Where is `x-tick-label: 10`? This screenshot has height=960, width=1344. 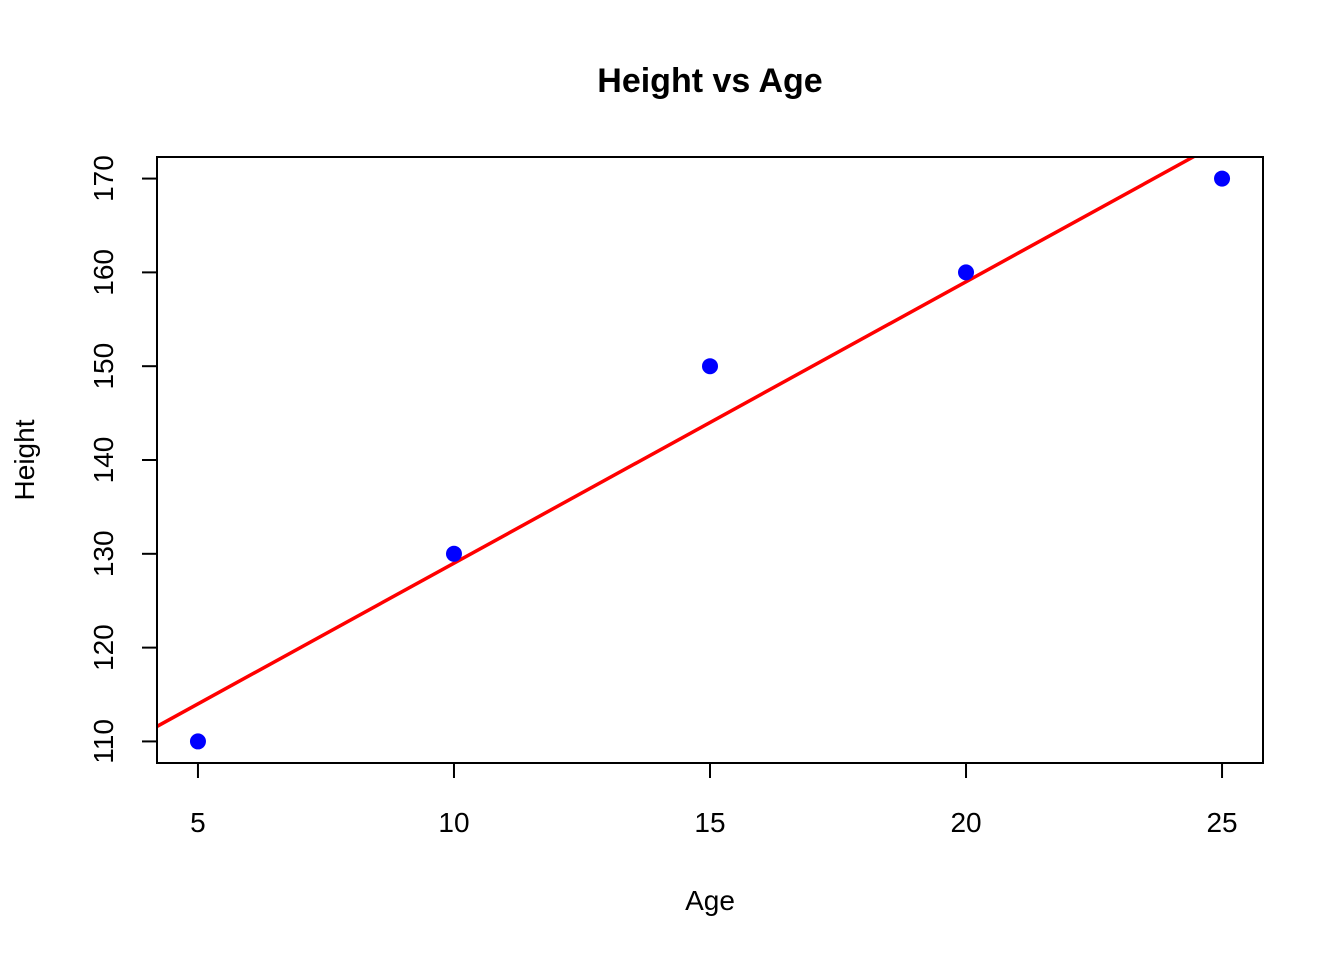
x-tick-label: 10 is located at coordinates (453, 822).